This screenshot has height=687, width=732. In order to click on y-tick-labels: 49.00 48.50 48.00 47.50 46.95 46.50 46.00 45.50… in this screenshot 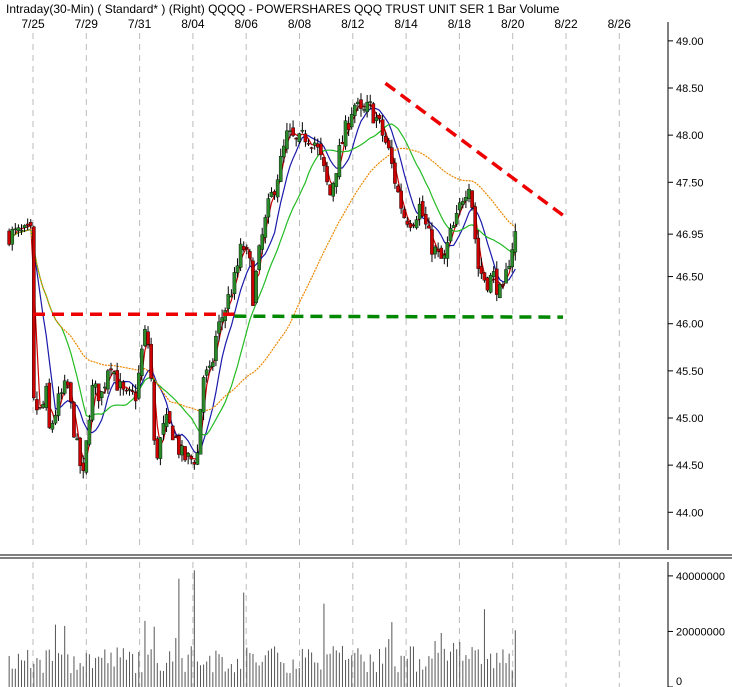, I will do `click(690, 277)`.